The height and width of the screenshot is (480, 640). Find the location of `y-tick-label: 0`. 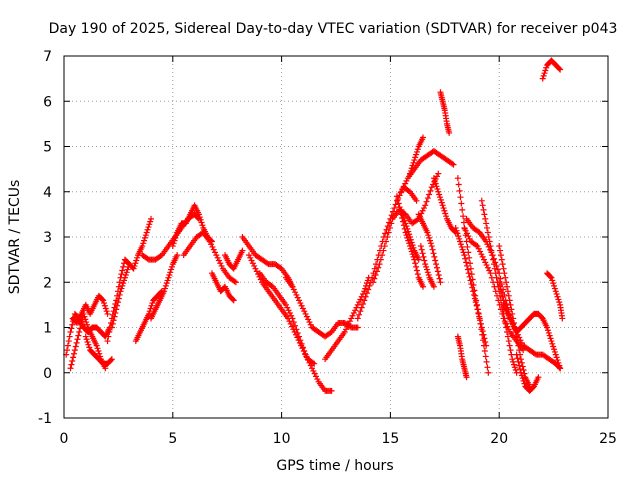

y-tick-label: 0 is located at coordinates (47, 374).